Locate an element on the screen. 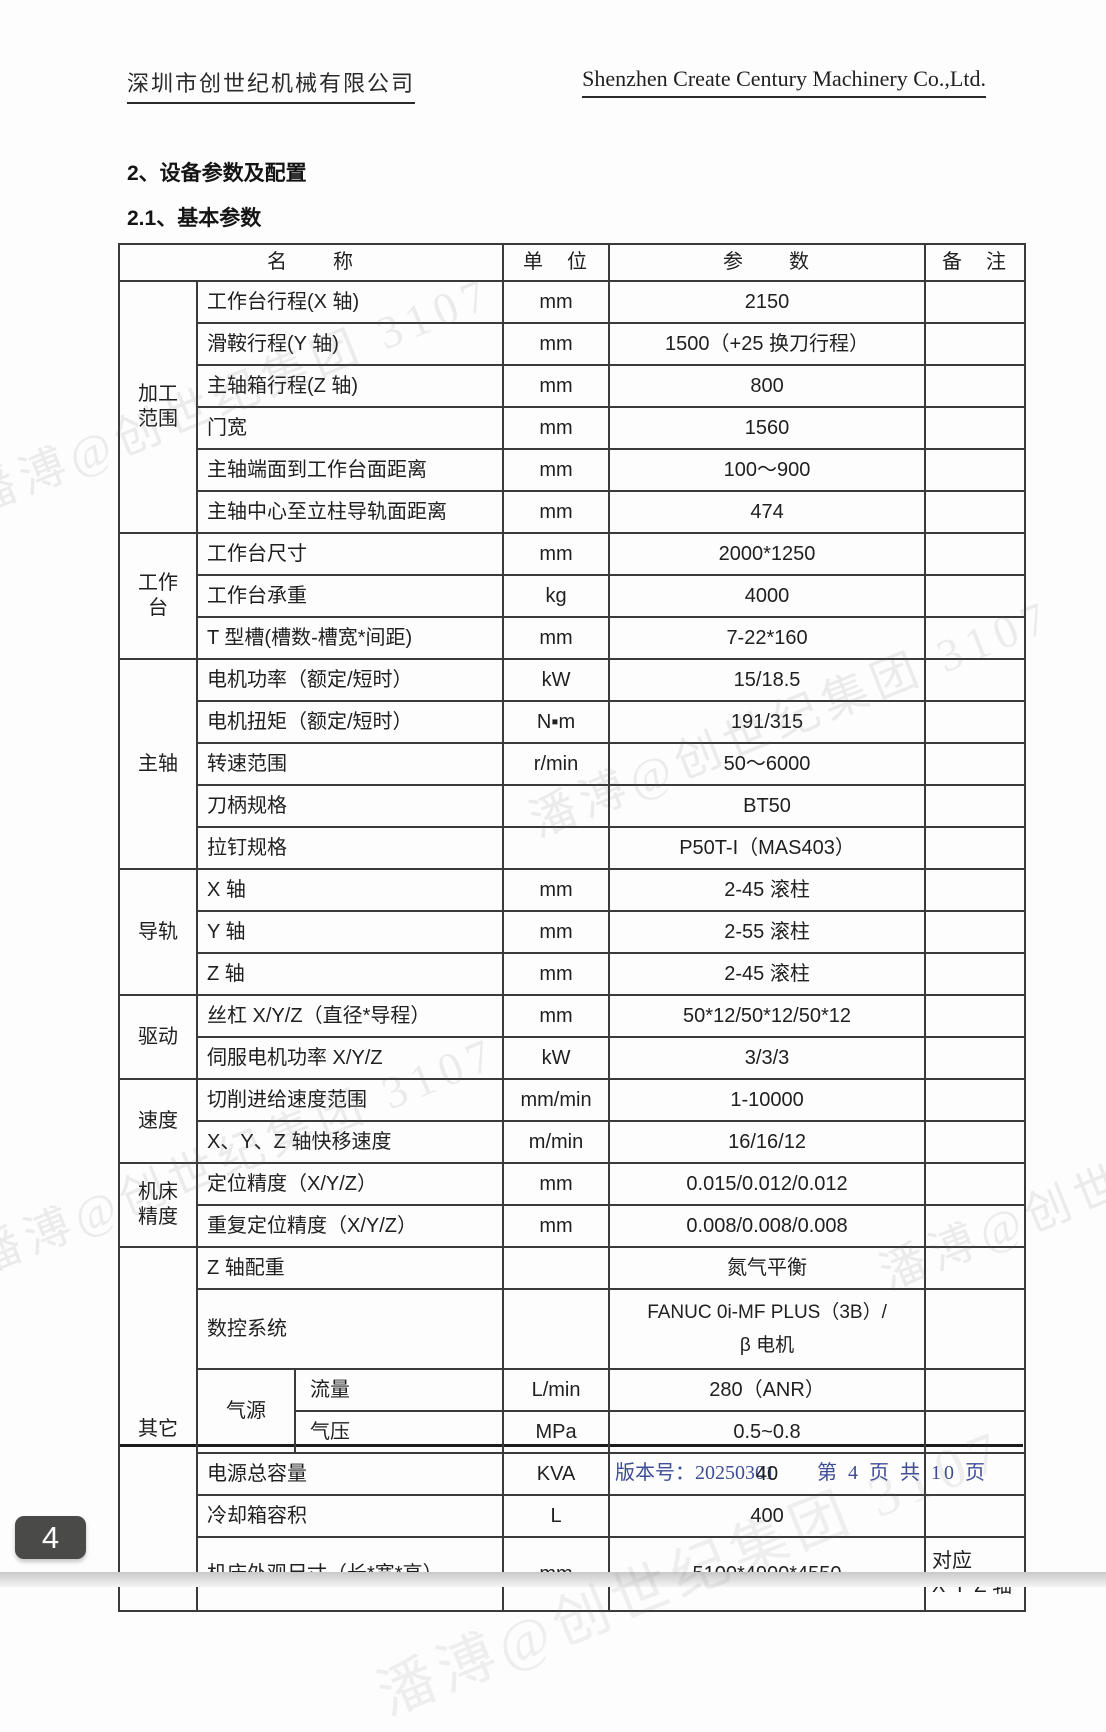 The height and width of the screenshot is (1732, 1106). name-cell: T 型槽(槽数-槽宽*间距) is located at coordinates (350, 638).